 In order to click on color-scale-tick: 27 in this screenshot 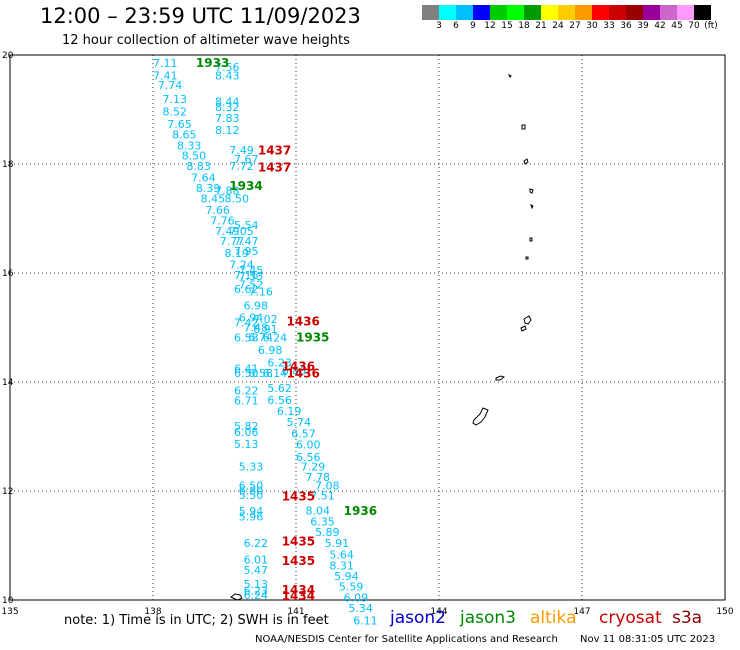, I will do `click(575, 26)`.